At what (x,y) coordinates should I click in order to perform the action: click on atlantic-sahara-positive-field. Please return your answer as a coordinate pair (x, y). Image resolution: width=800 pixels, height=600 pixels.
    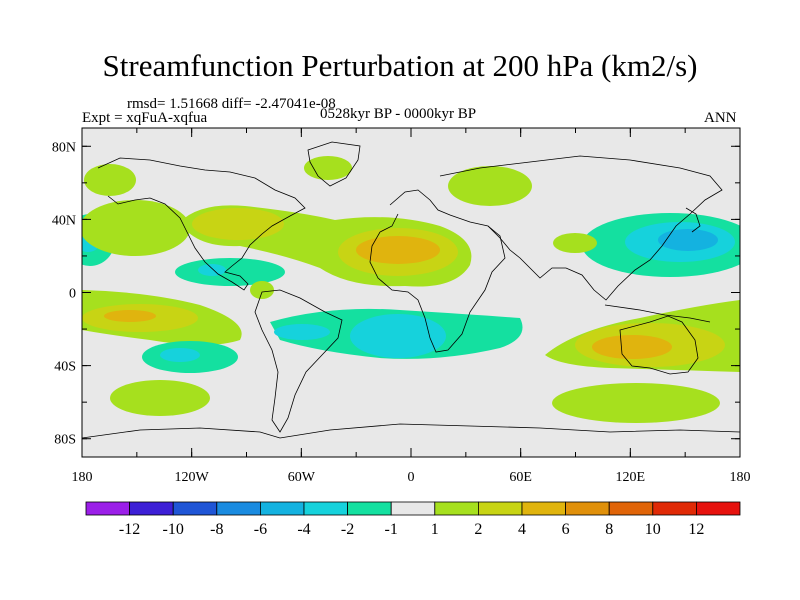
    Looking at the image, I should click on (326, 246).